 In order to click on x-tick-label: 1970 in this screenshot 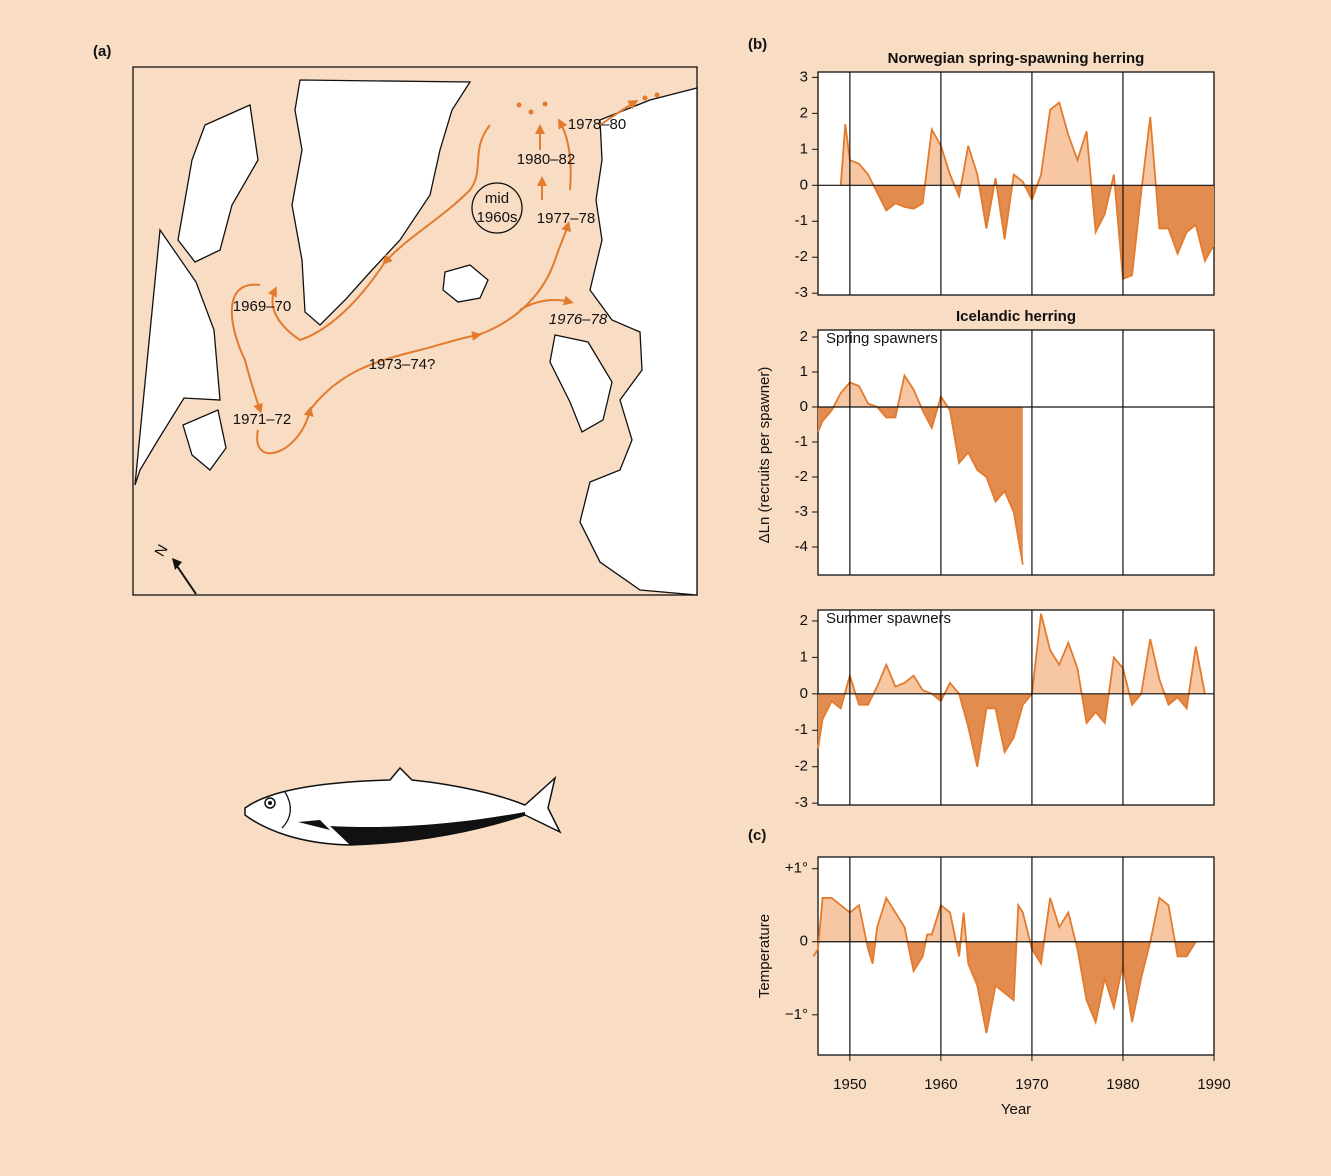, I will do `click(1031, 1084)`.